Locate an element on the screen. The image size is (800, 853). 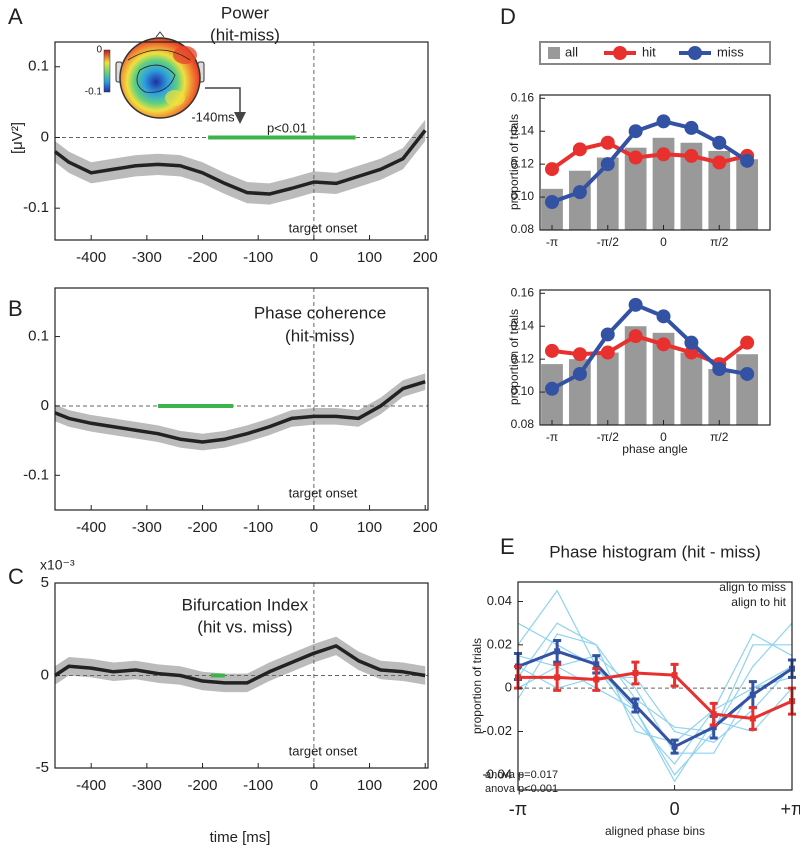
panel-letter: A is located at coordinates (15, 16).